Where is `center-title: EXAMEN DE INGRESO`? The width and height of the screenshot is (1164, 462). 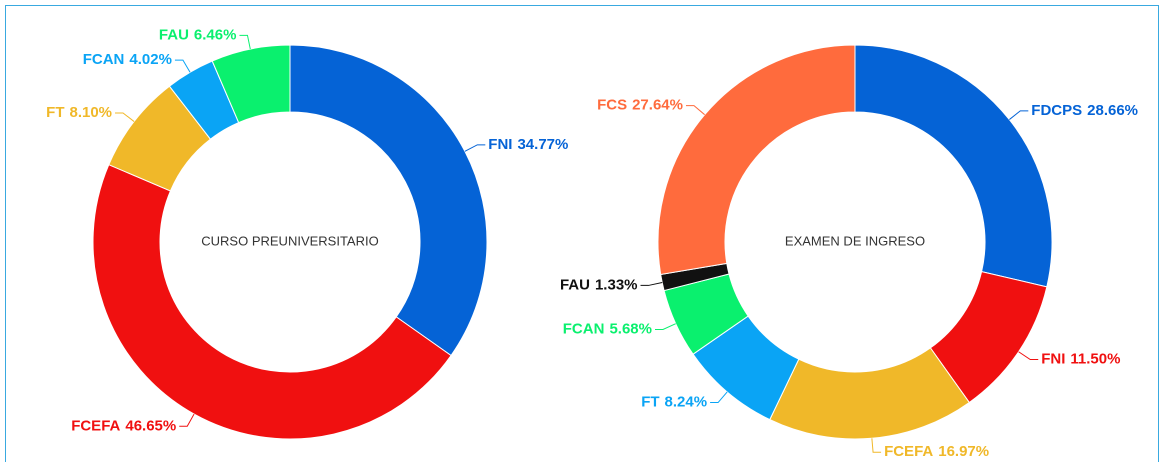 center-title: EXAMEN DE INGRESO is located at coordinates (855, 240).